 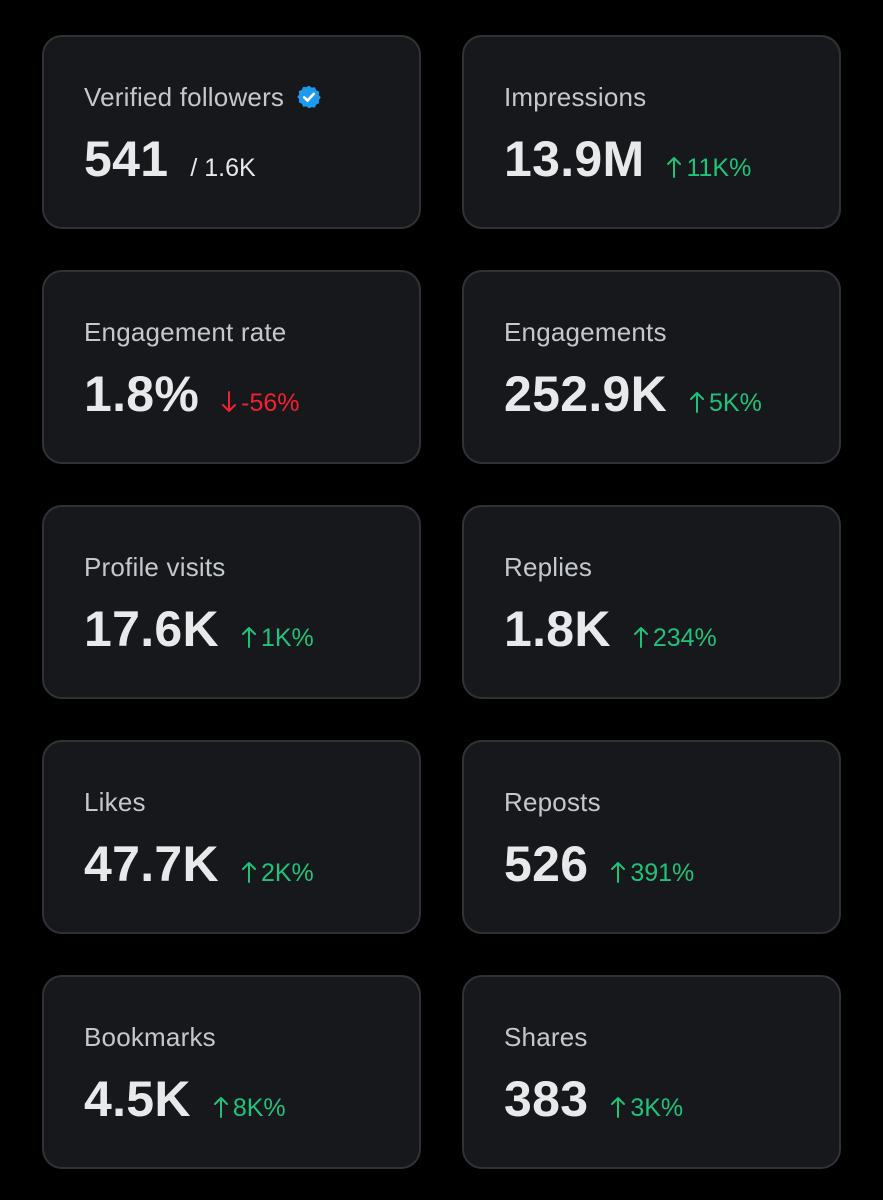 I want to click on card-label: Profile visits, so click(x=155, y=567).